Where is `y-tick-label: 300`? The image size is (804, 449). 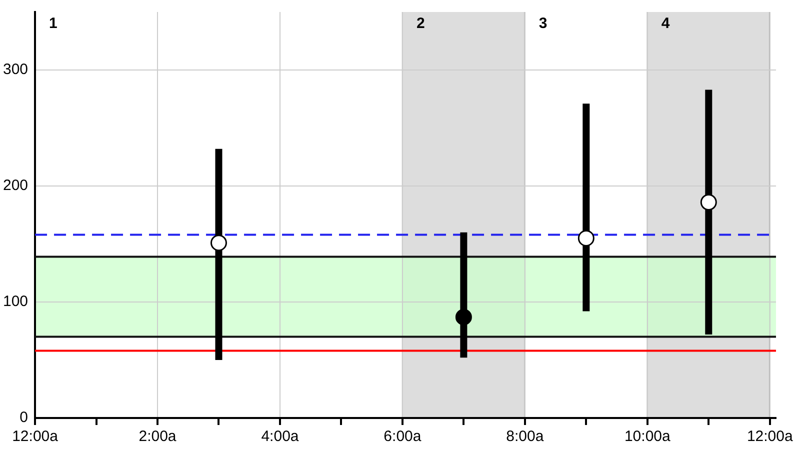 y-tick-label: 300 is located at coordinates (15, 69).